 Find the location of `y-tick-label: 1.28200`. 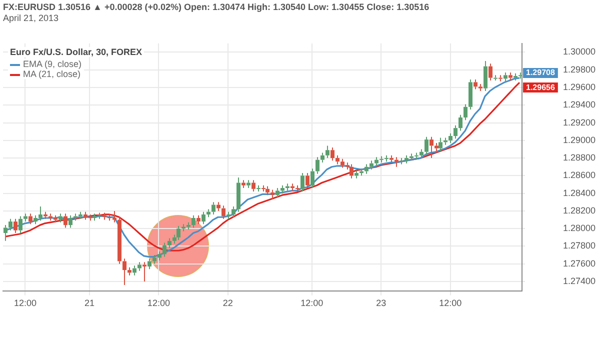

y-tick-label: 1.28200 is located at coordinates (579, 210).